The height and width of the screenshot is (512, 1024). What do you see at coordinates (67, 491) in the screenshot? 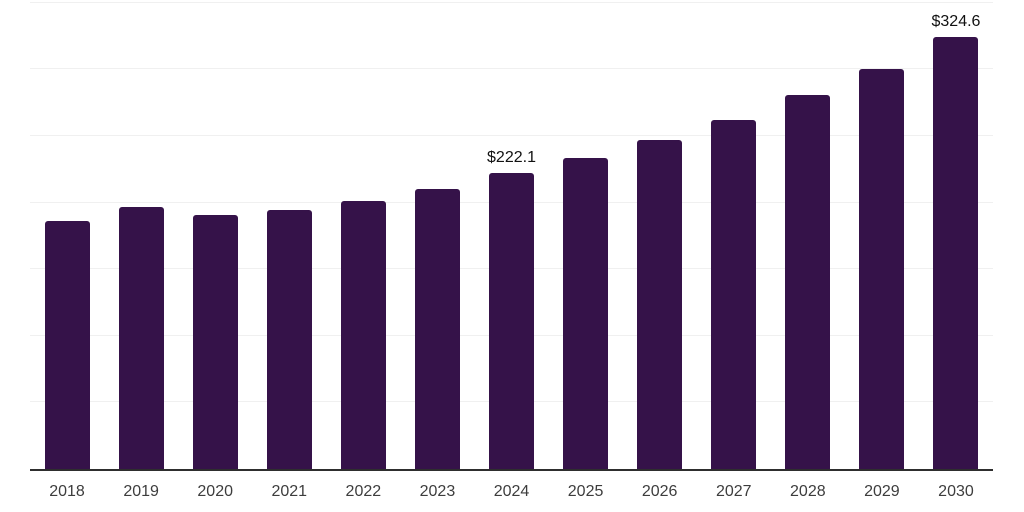
I see `x-axis-label: 2018` at bounding box center [67, 491].